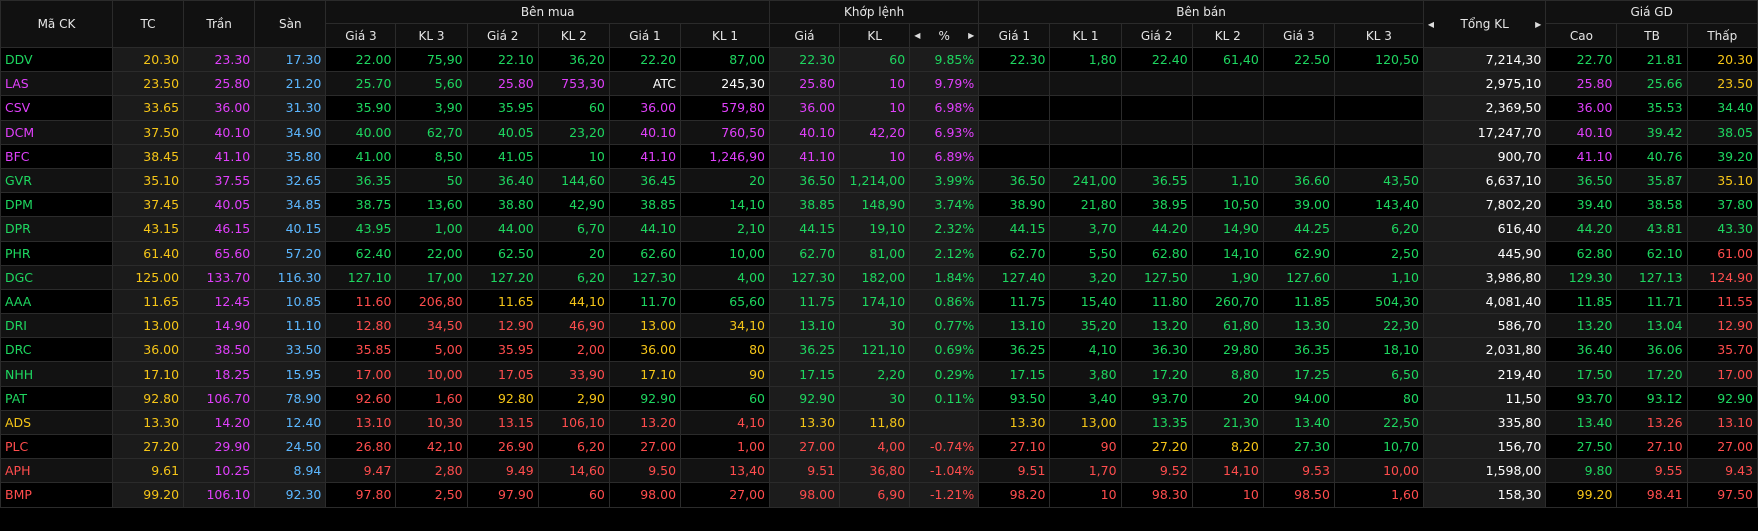 The height and width of the screenshot is (531, 1758). I want to click on match-percent-cell: 0.77%, so click(944, 326).